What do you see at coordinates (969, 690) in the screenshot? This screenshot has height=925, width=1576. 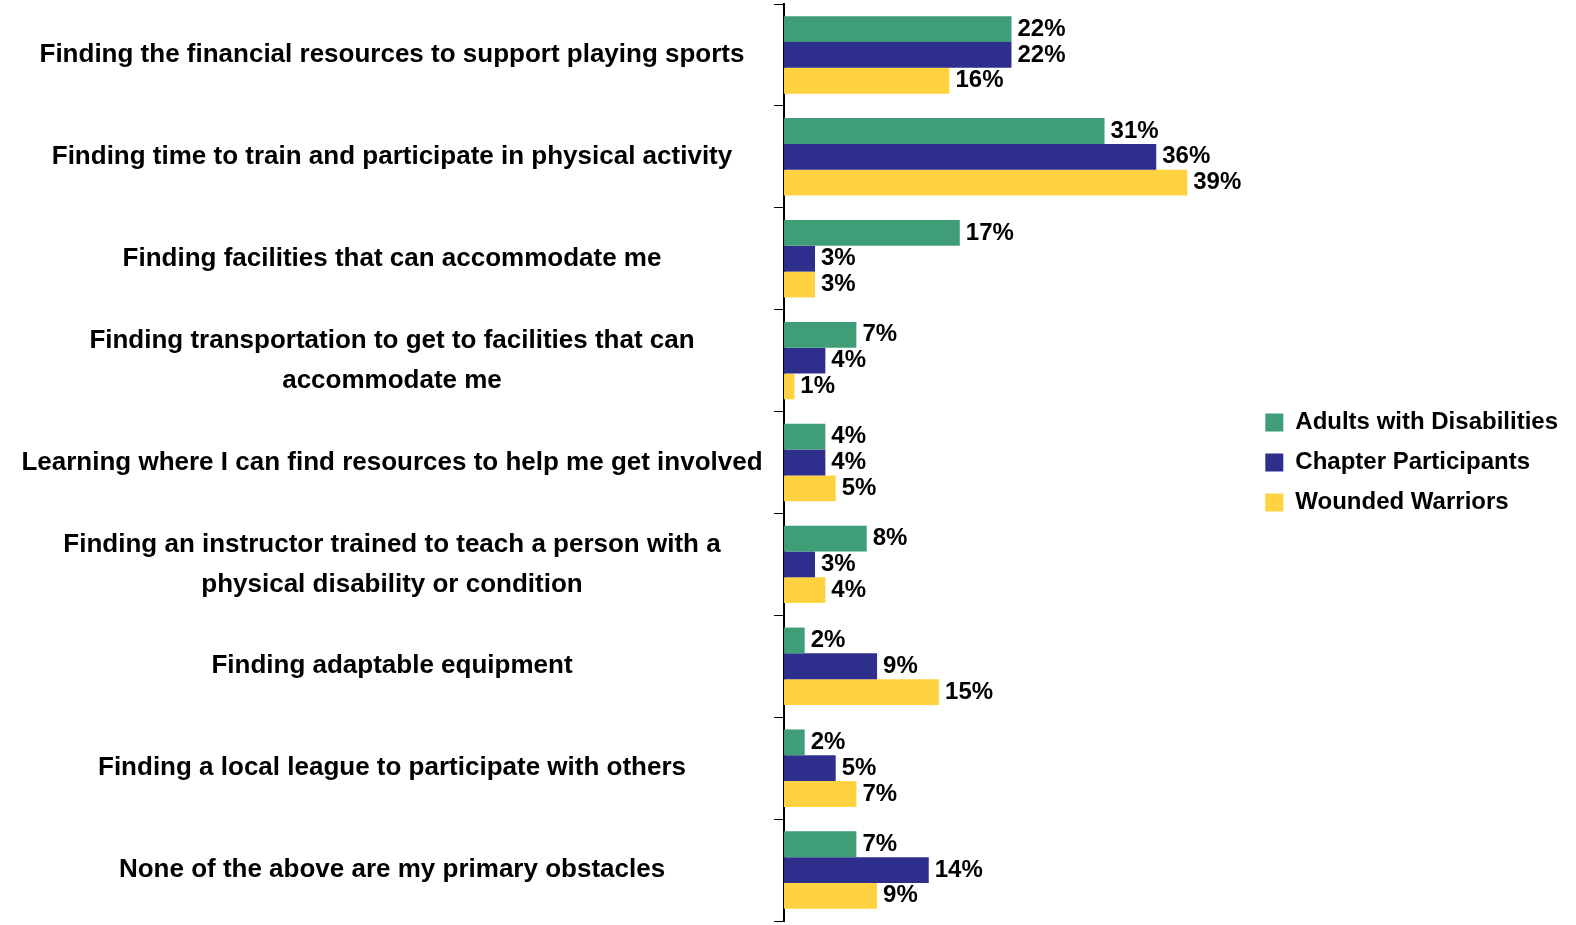 I see `data-label: 15%` at bounding box center [969, 690].